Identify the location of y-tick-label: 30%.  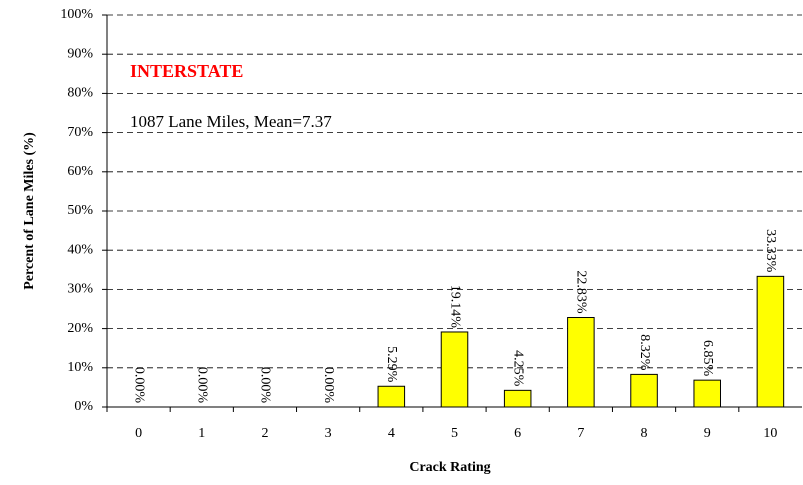
(80, 289).